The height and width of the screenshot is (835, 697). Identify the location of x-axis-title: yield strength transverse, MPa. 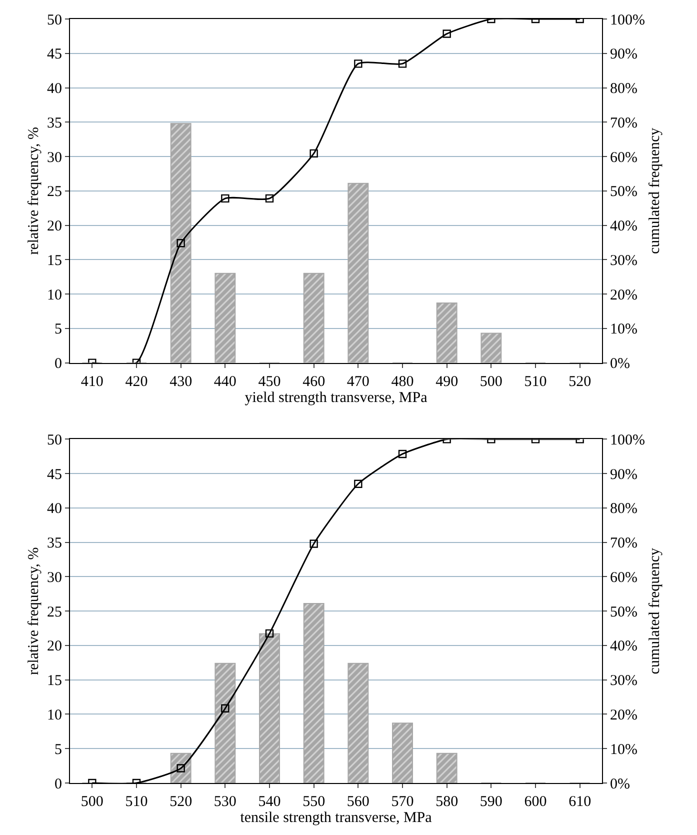
(336, 398).